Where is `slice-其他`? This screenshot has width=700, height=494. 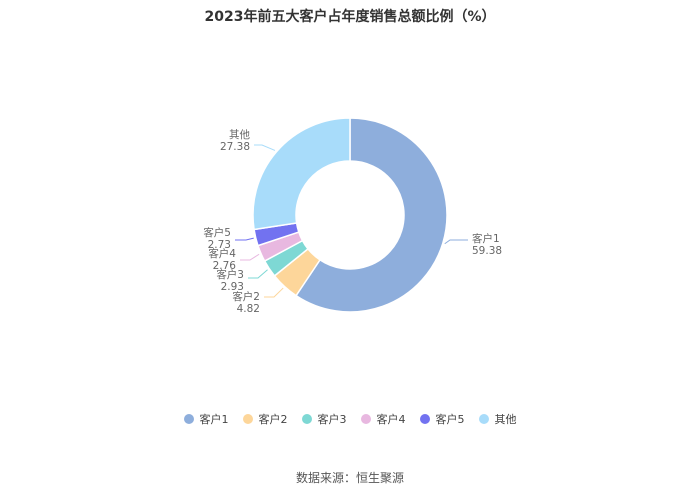 slice-其他 is located at coordinates (301, 174).